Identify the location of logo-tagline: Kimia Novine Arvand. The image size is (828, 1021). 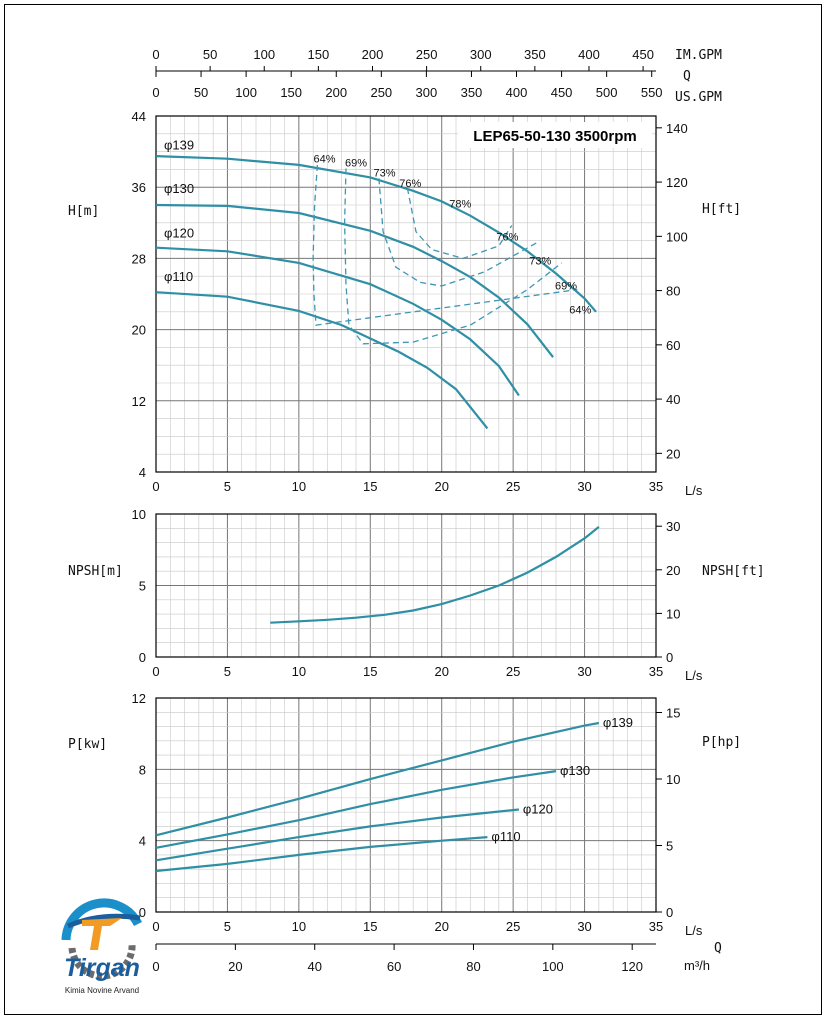
(102, 990).